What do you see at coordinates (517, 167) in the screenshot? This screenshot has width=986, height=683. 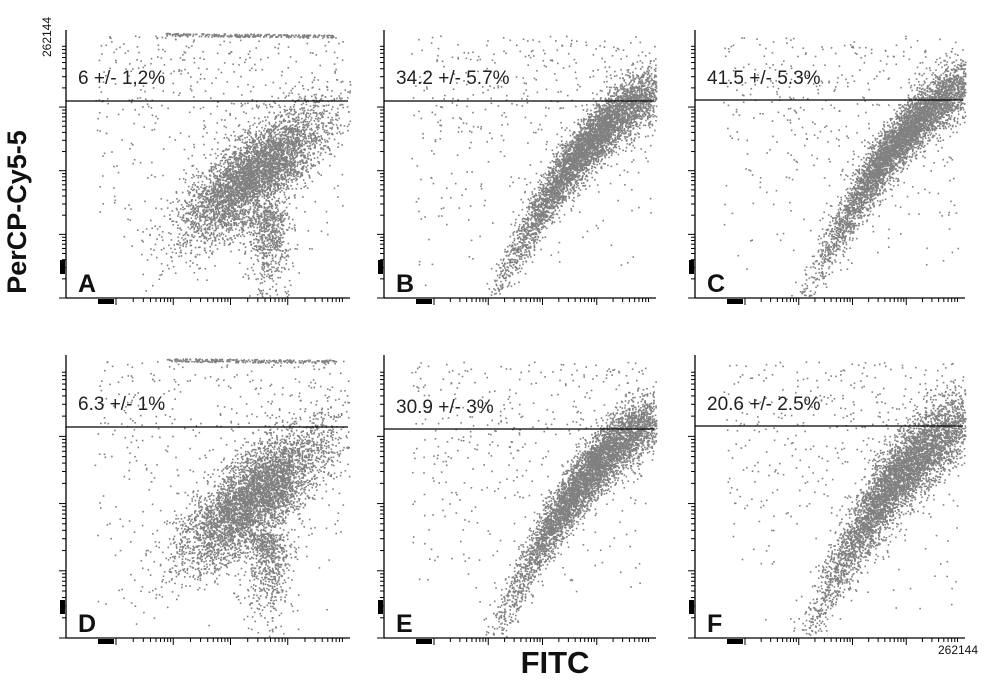 I see `panel-b: 34.2 +/- 5.7% B` at bounding box center [517, 167].